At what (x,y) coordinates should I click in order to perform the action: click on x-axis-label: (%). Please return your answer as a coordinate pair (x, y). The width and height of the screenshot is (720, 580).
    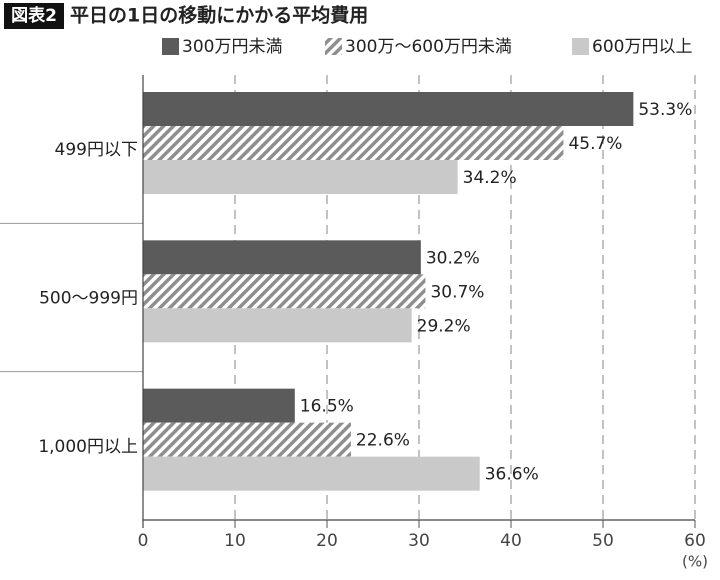
    Looking at the image, I should click on (695, 562).